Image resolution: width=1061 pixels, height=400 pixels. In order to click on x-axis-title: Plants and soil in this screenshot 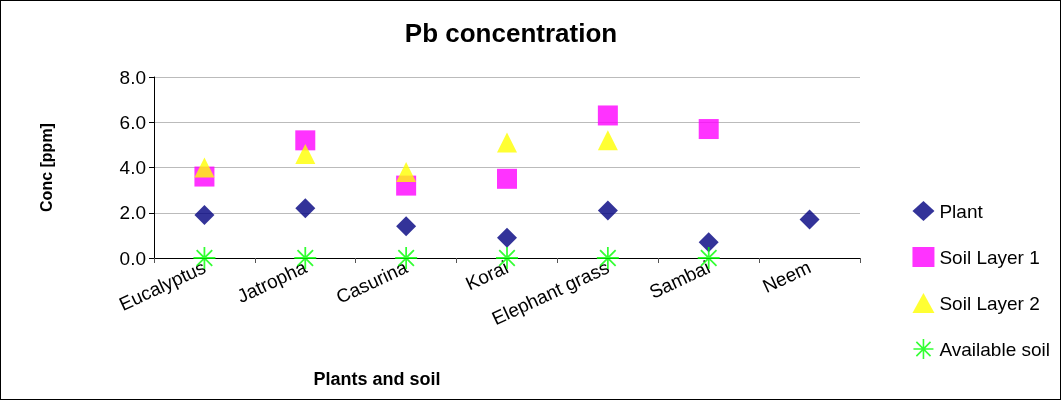, I will do `click(377, 379)`.